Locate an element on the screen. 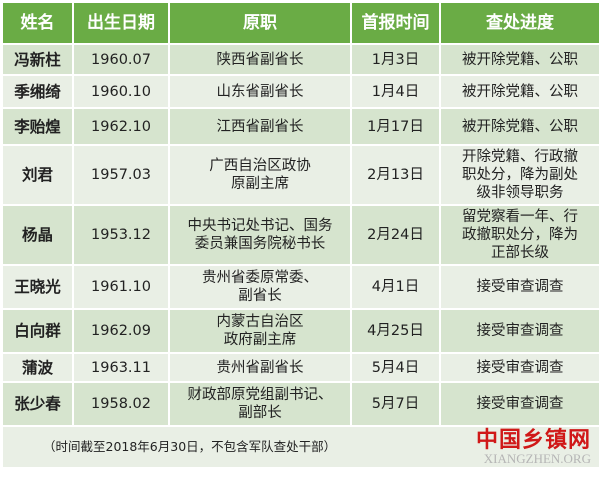 The image size is (600, 479). cell-name: 王晓光 is located at coordinates (37, 287).